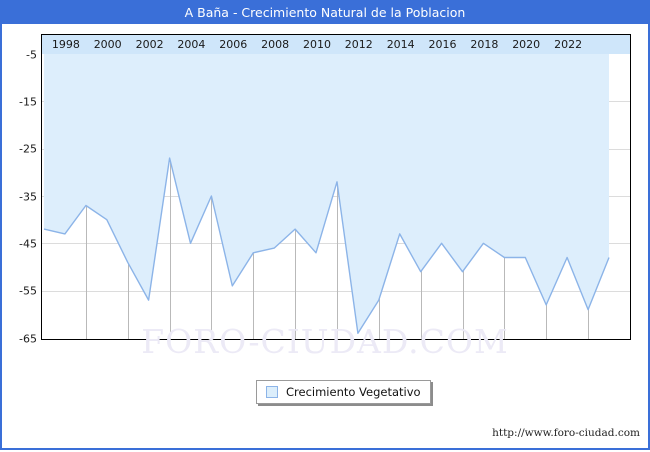 The image size is (650, 452). I want to click on gridline-vertical, so click(170, 187).